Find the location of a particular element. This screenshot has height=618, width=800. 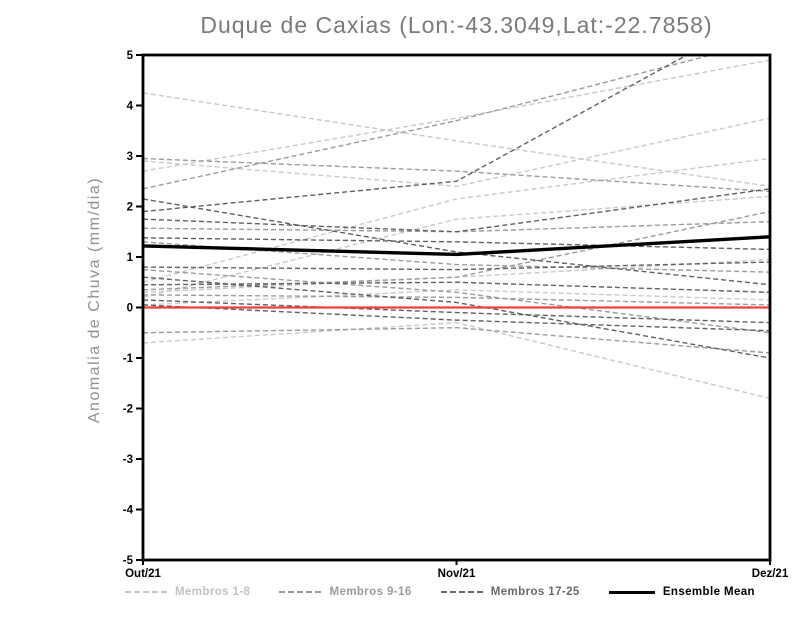

y-tick-label: -5 is located at coordinates (128, 561).